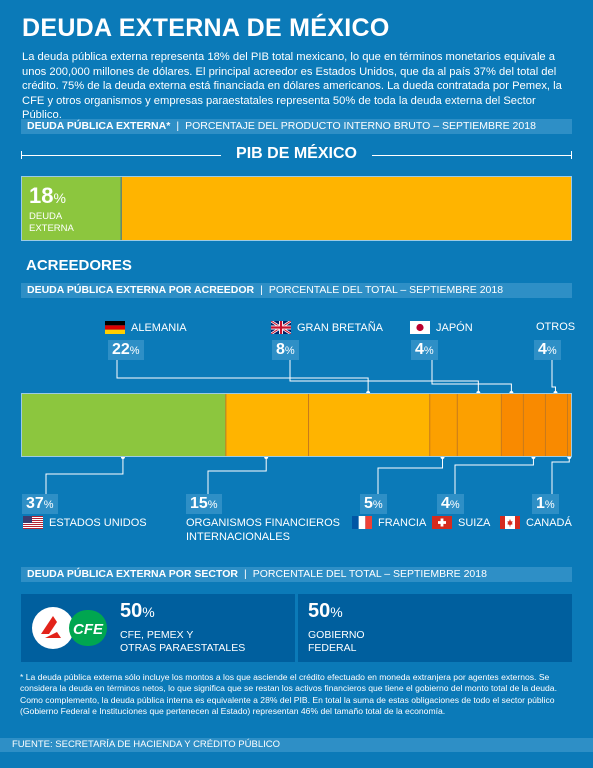  Describe the element at coordinates (474, 522) in the screenshot. I see `label-suiza-text: SUIZA` at that location.